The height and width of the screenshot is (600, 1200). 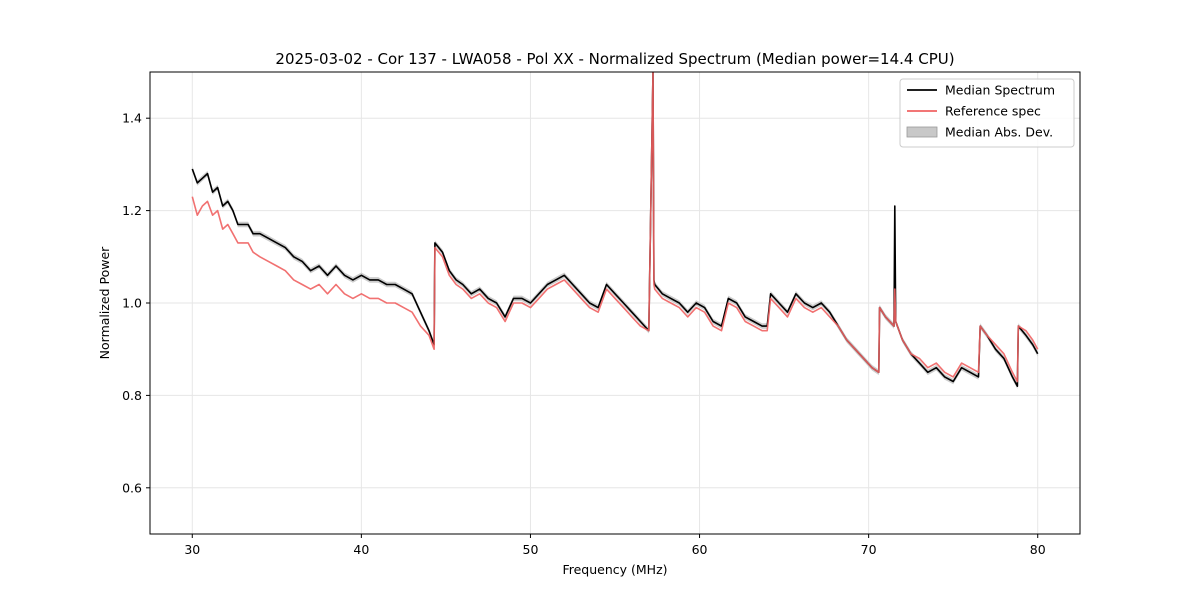 What do you see at coordinates (993, 111) in the screenshot?
I see `legend-label: Reference spec` at bounding box center [993, 111].